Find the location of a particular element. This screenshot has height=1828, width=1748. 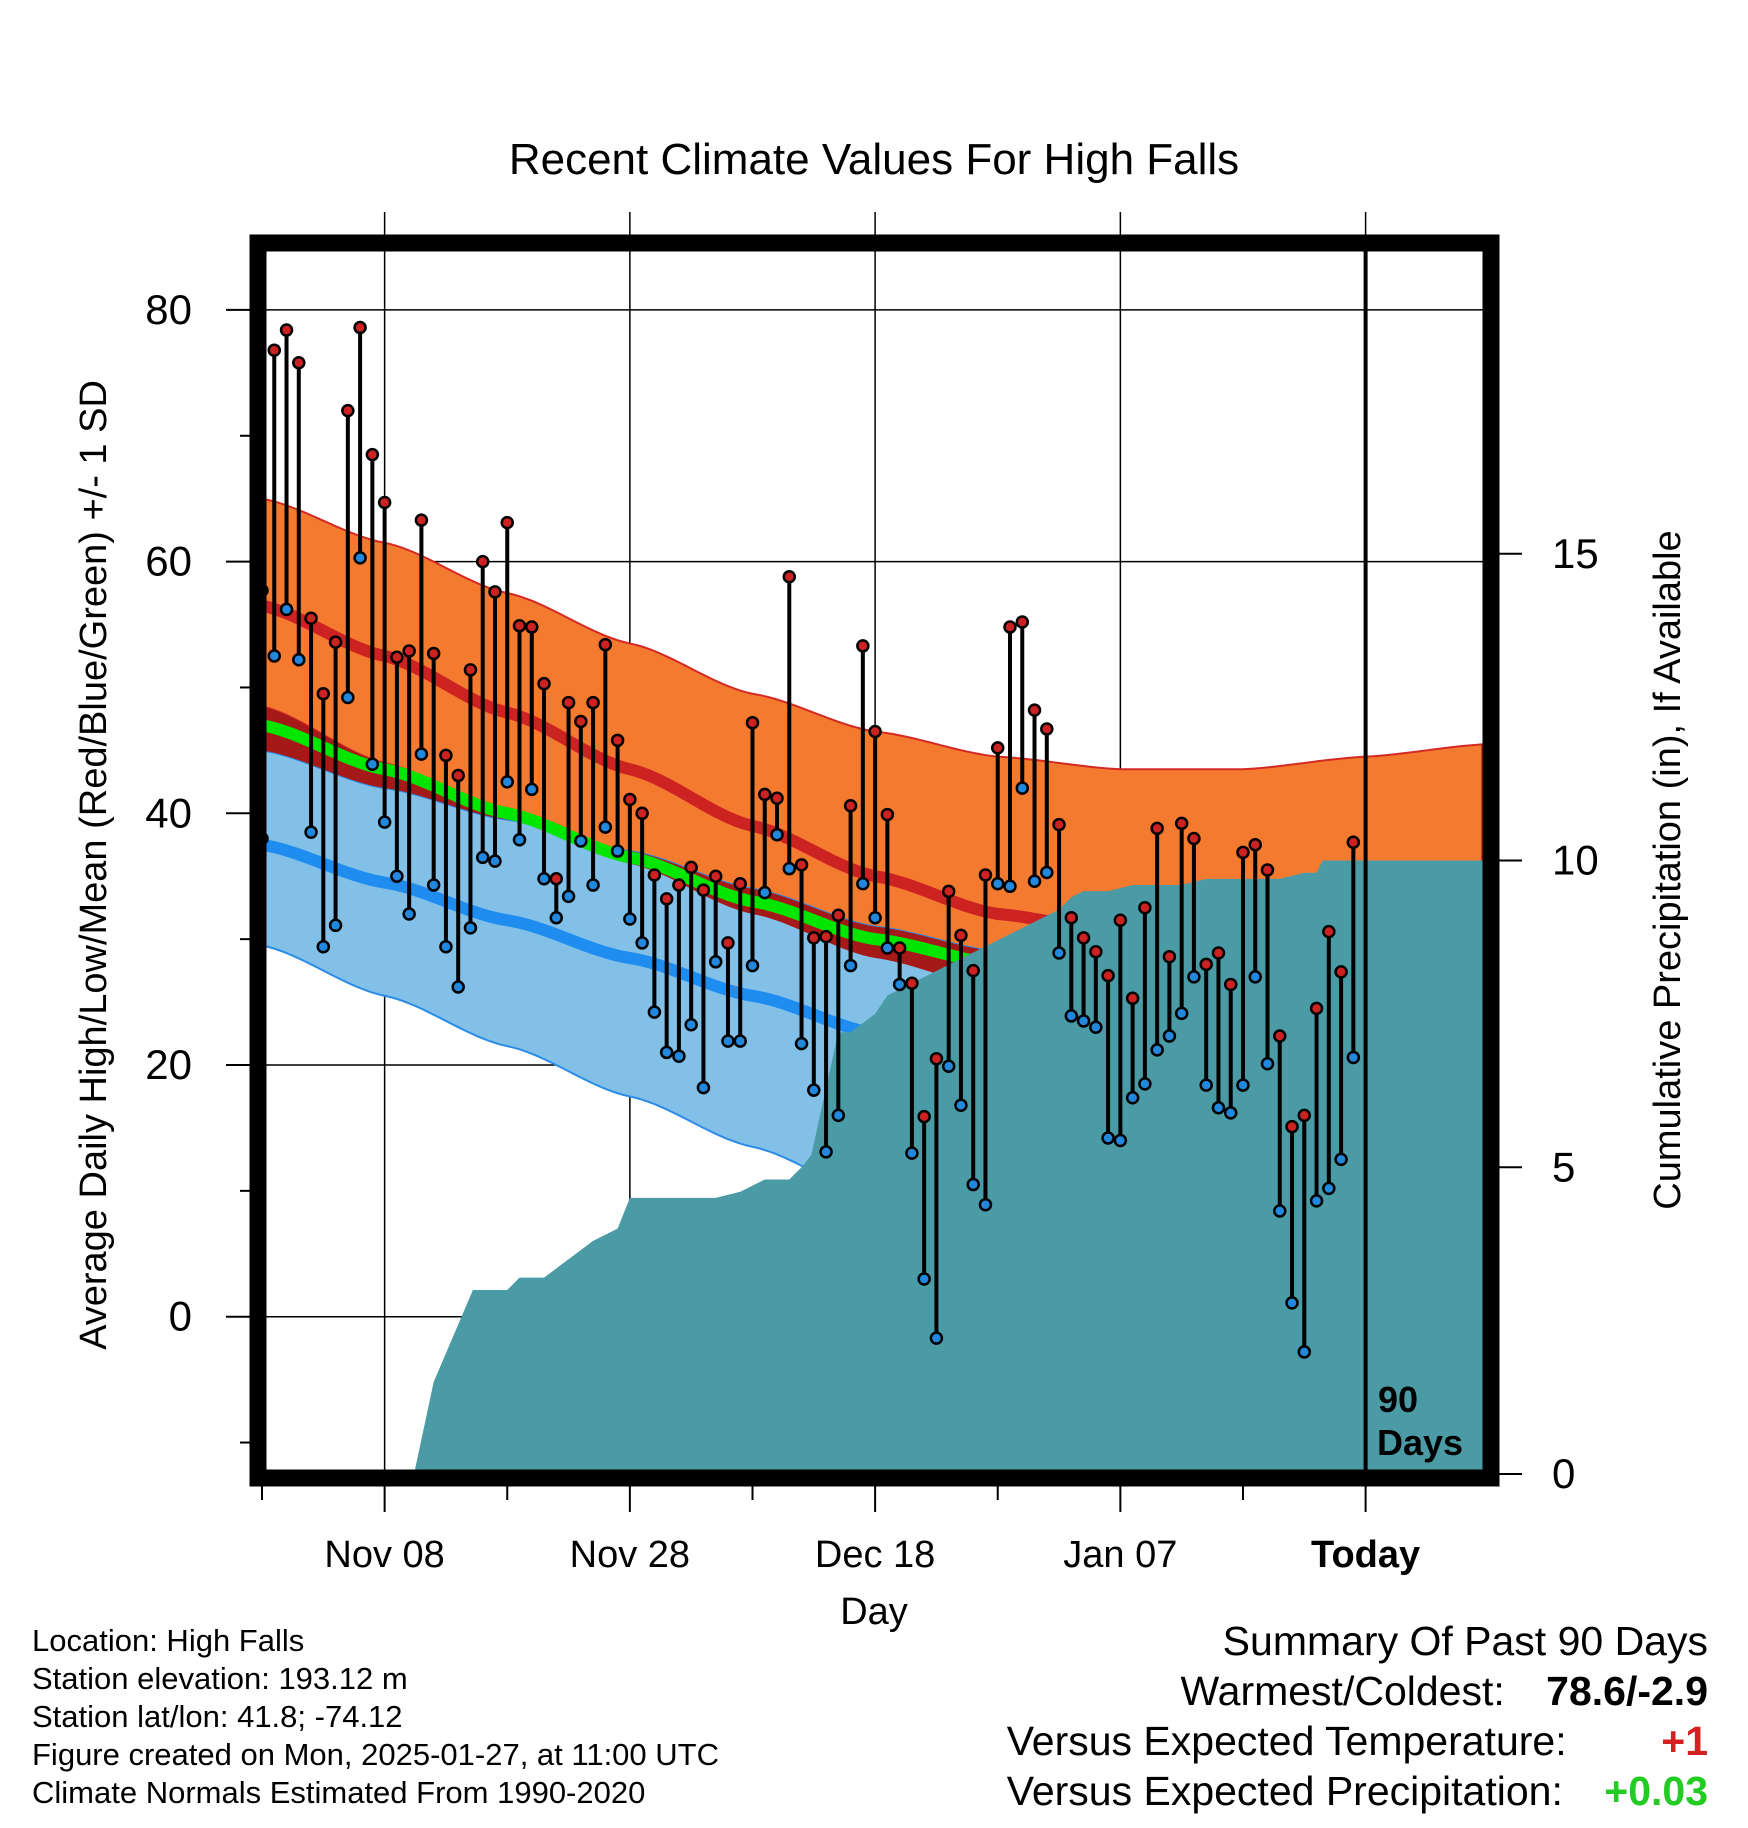

summary-warmest-label: Warmest/Coldest: is located at coordinates (1342, 1691).